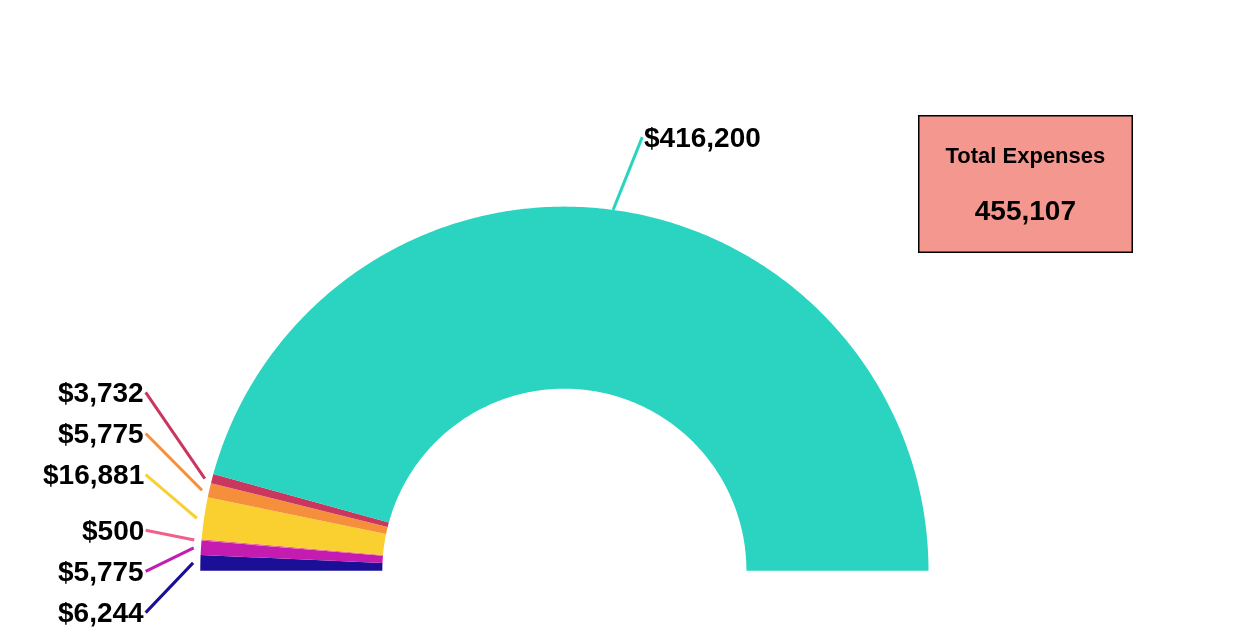  Describe the element at coordinates (94, 474) in the screenshot. I see `data-label: $16,881` at that location.